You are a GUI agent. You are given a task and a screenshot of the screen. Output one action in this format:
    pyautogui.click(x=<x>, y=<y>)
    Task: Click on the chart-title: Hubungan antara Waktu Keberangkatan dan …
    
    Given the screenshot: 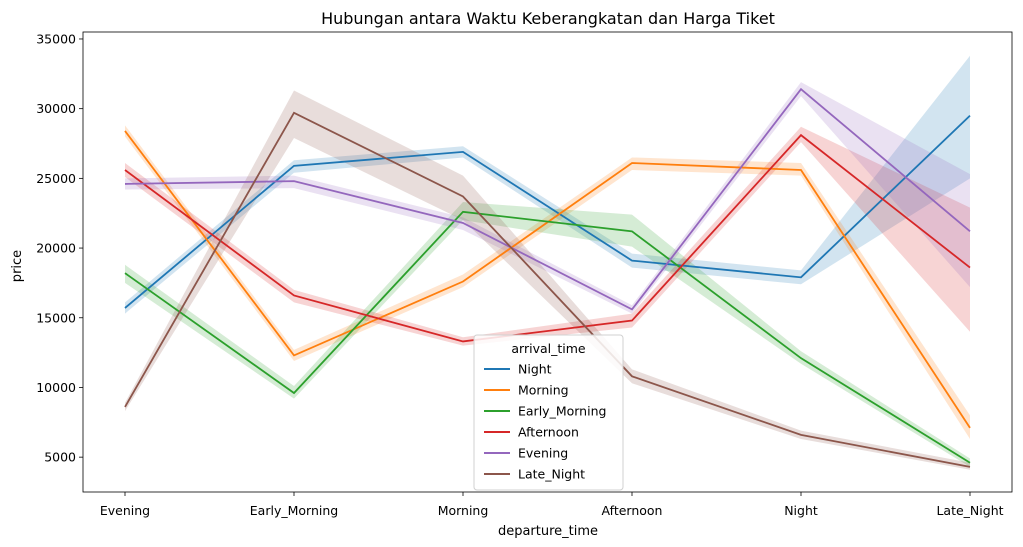 What is the action you would take?
    pyautogui.click(x=548, y=18)
    